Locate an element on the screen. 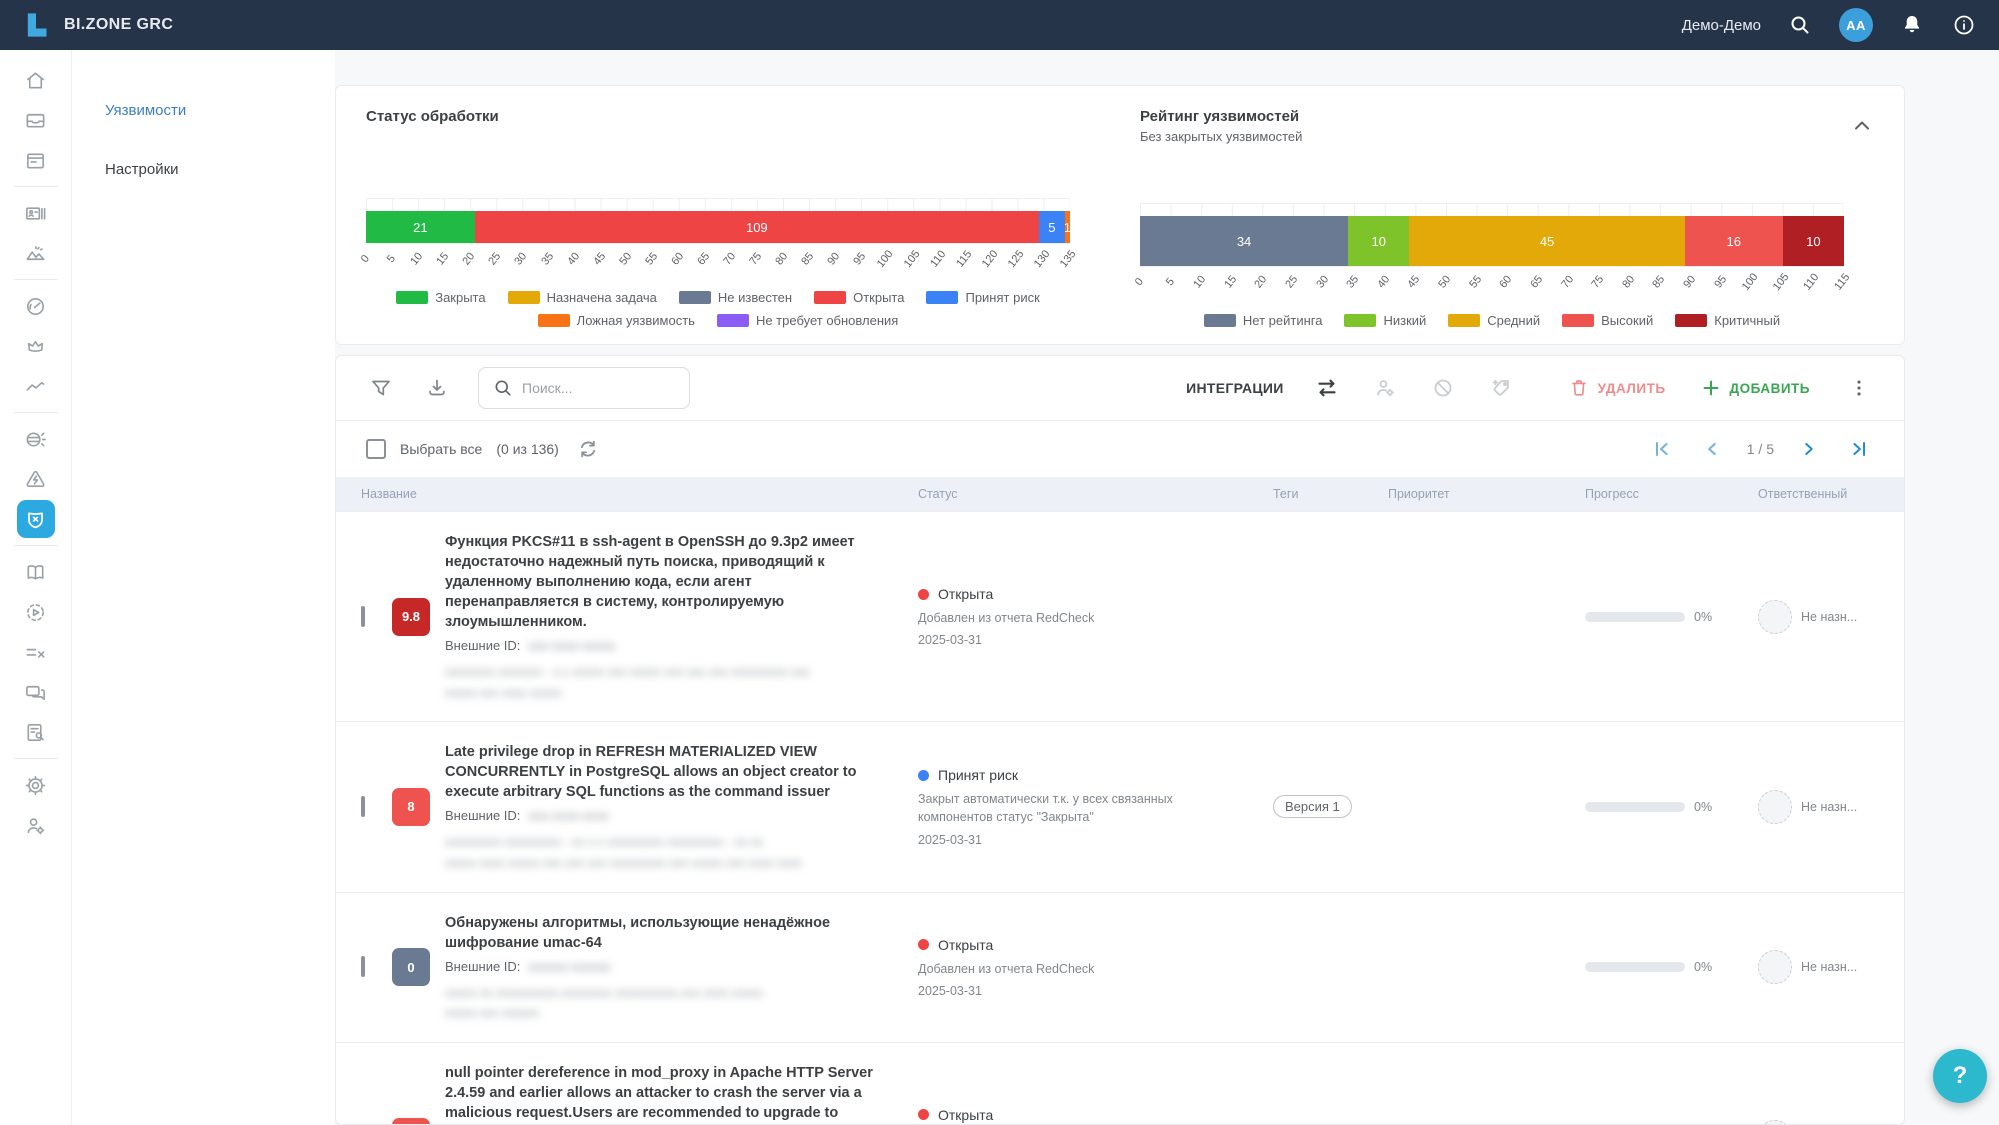 The width and height of the screenshot is (1999, 1125). stacked-bar: 21 109 5 1 is located at coordinates (718, 227).